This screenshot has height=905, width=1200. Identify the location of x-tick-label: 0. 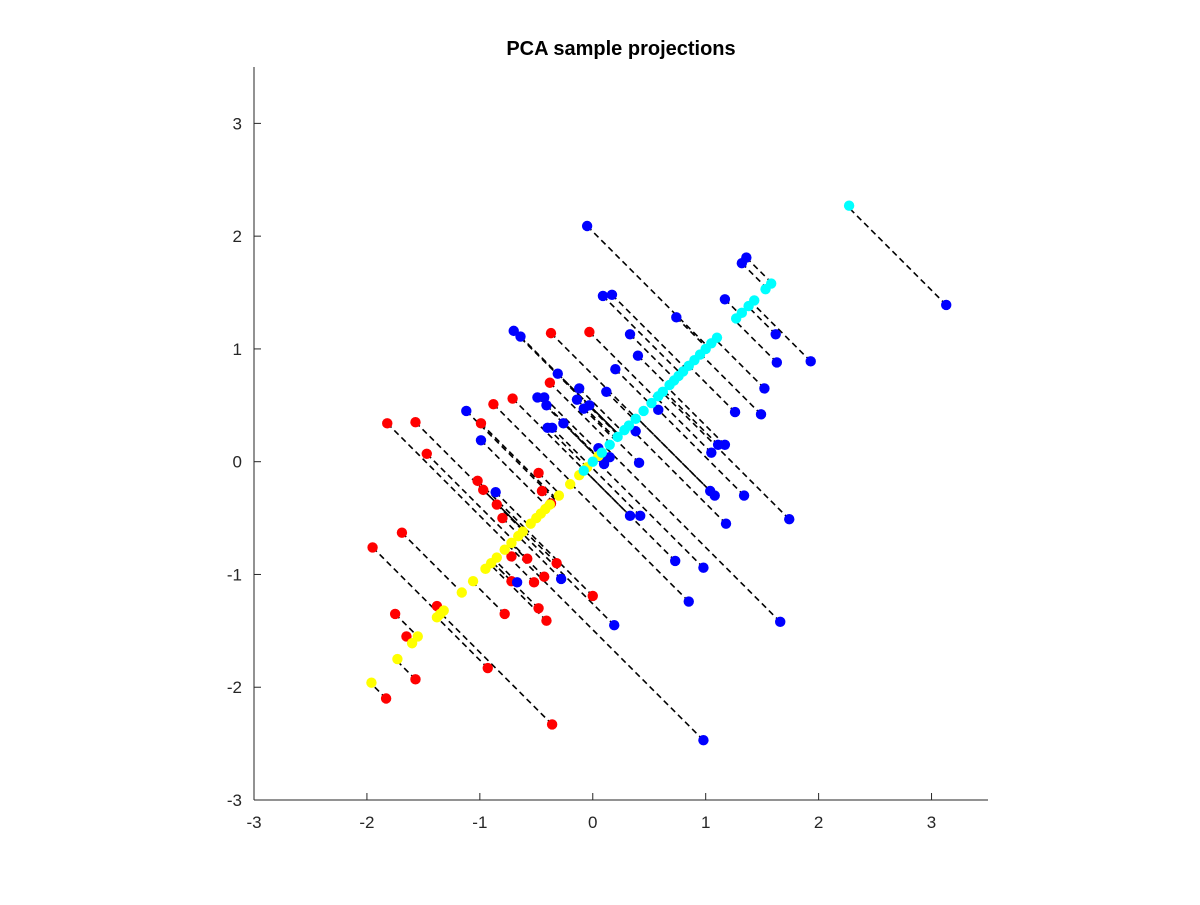
(592, 822).